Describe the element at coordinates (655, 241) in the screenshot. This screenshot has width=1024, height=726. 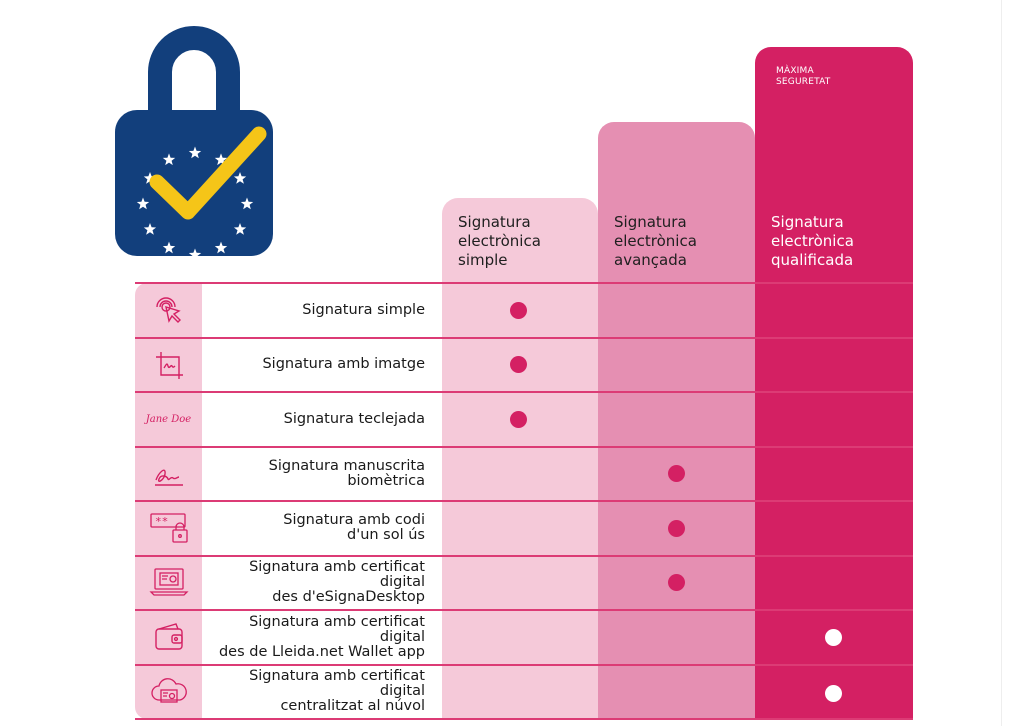
I see `column-title-advanced: Signatura electrònica avançada` at that location.